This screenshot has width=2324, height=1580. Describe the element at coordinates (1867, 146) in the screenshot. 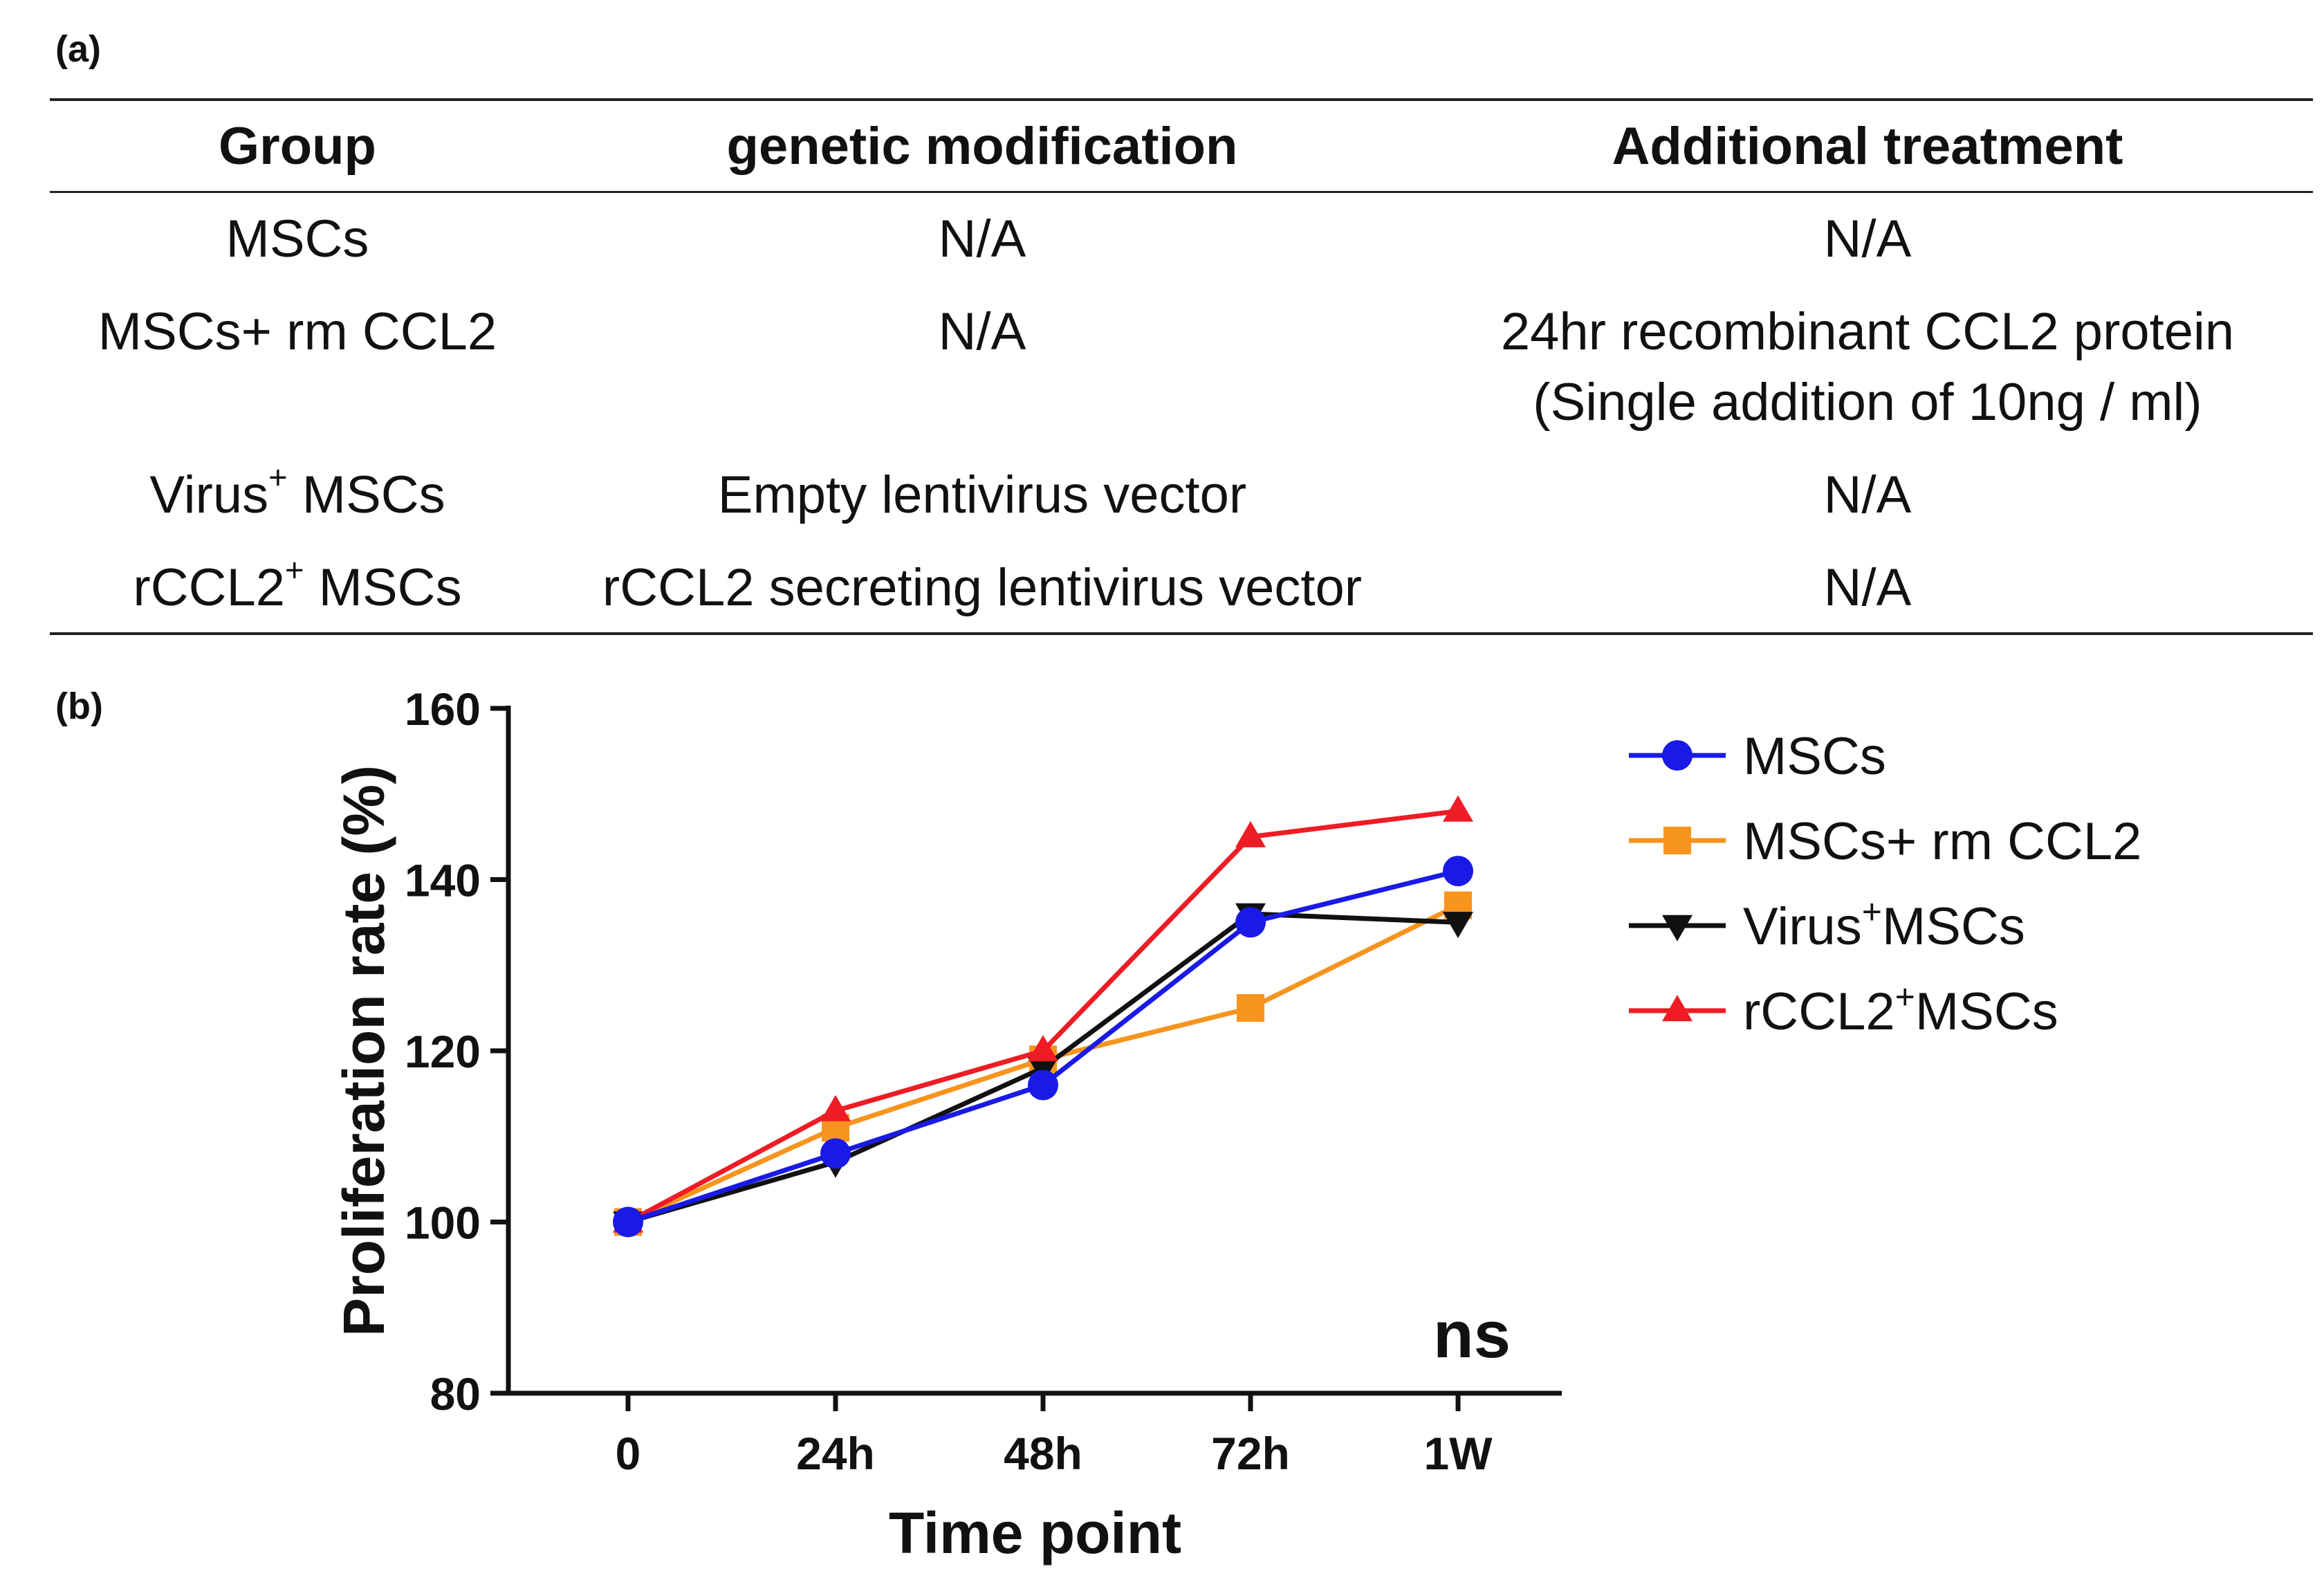

I see `header-additional-treatment: Additional treatment` at that location.